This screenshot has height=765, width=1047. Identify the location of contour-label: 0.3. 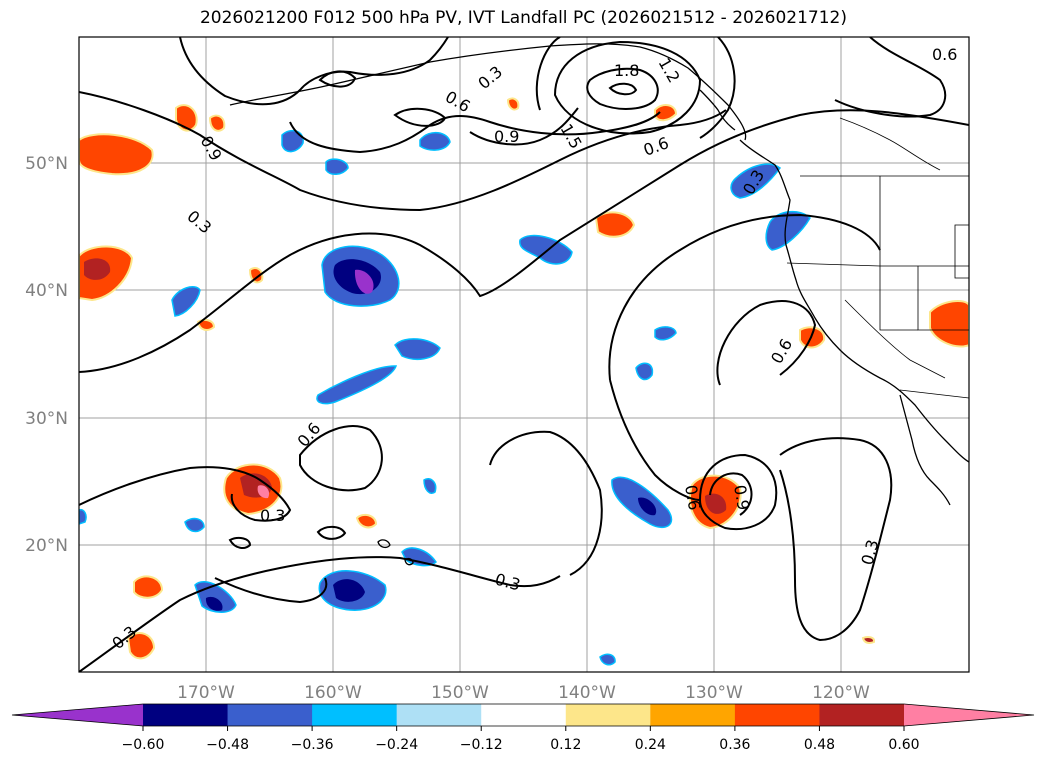
(272, 515).